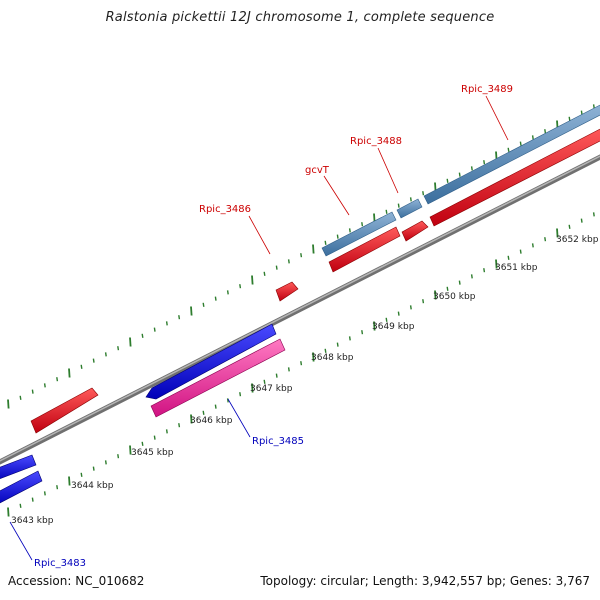  Describe the element at coordinates (487, 89) in the screenshot. I see `label-rpic-3489: Rpic_3489` at that location.